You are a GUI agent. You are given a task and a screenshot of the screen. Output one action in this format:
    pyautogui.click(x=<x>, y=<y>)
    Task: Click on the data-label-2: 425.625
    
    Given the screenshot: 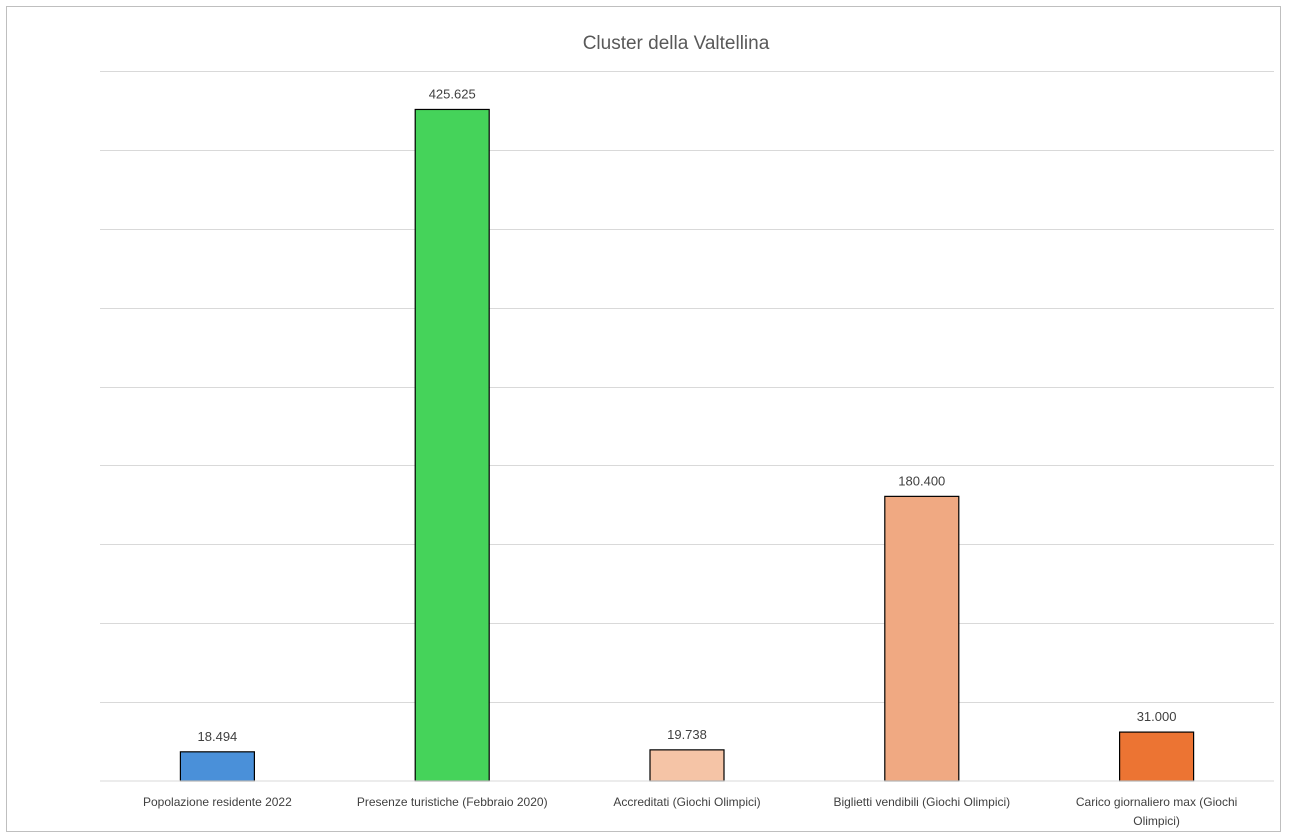 What is the action you would take?
    pyautogui.click(x=452, y=93)
    